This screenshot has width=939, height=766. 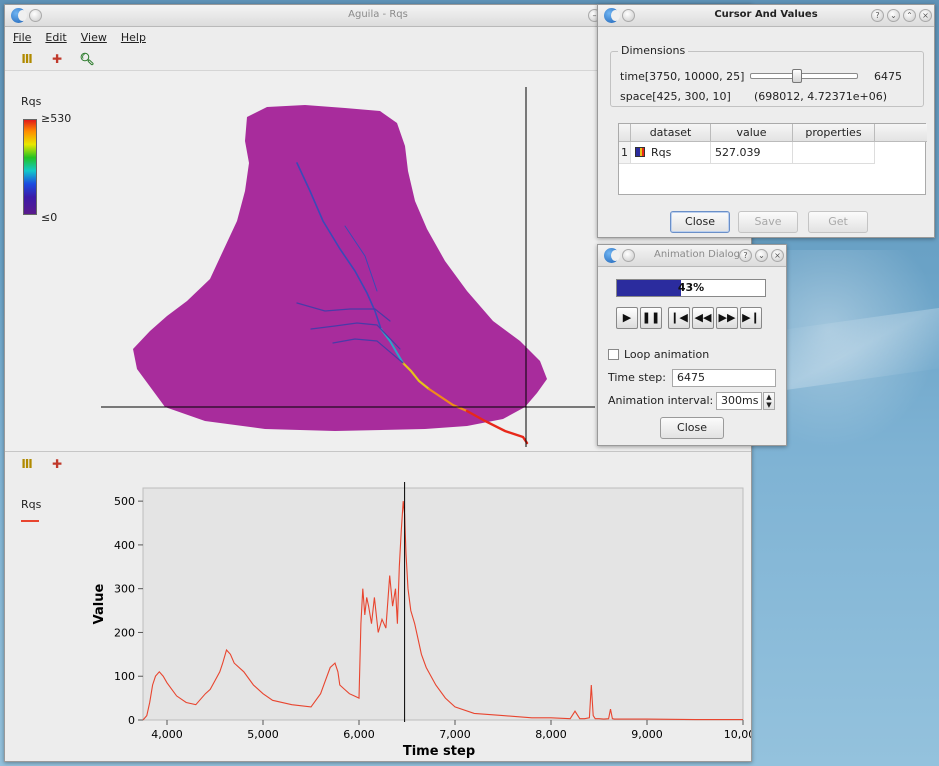 What do you see at coordinates (93, 37) in the screenshot?
I see `menu-view: View` at bounding box center [93, 37].